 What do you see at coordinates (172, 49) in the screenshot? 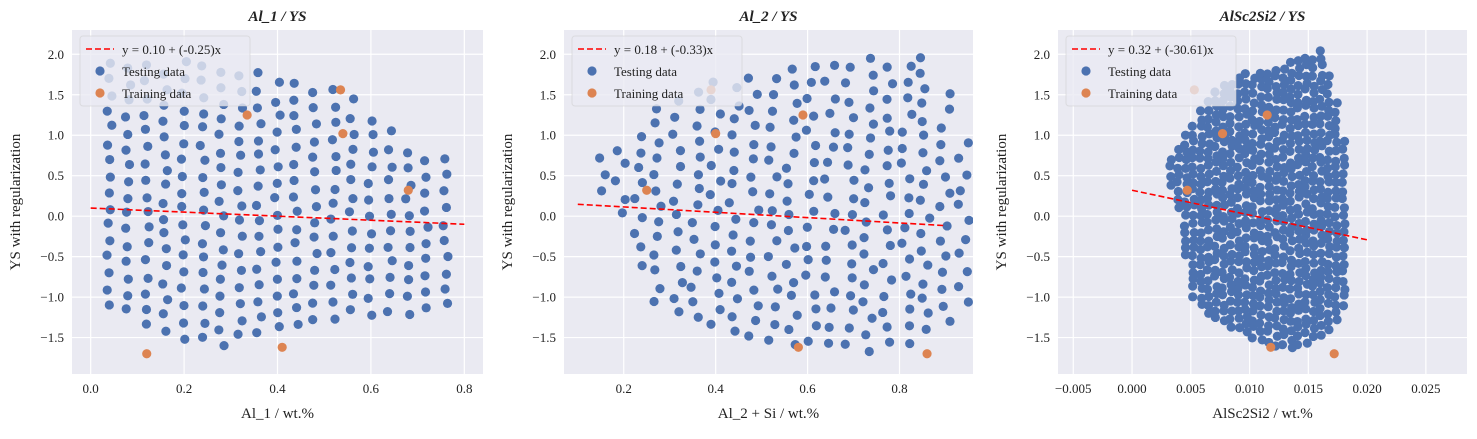
I see `legend-fit-label: y = 0.10 + (-0.25)x` at bounding box center [172, 49].